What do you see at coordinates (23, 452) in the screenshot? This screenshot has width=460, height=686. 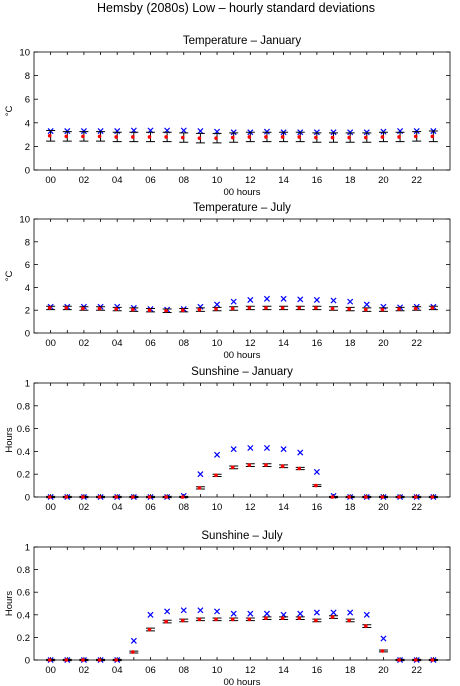 I see `y-tick-label: 0.4` at bounding box center [23, 452].